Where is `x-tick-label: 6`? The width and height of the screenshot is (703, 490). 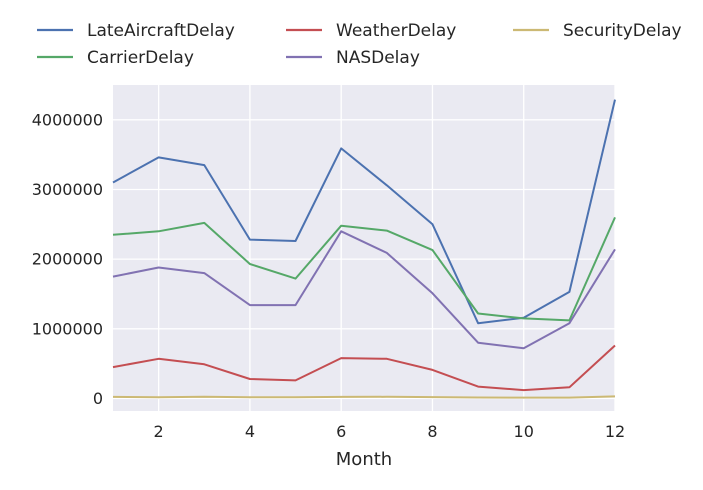 x-tick-label: 6 is located at coordinates (341, 431).